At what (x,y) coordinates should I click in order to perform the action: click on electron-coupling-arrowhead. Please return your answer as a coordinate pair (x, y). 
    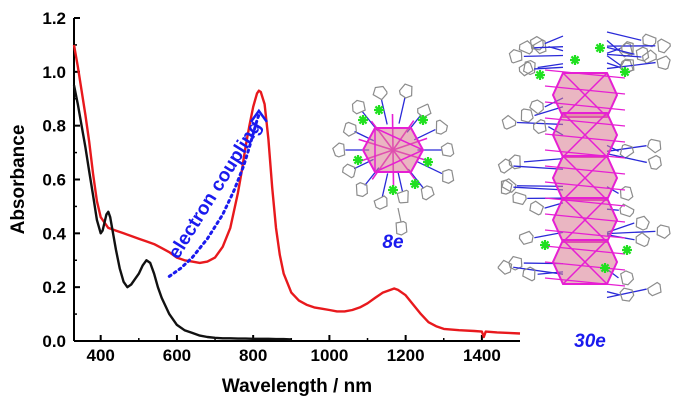
    Looking at the image, I should click on (258, 115).